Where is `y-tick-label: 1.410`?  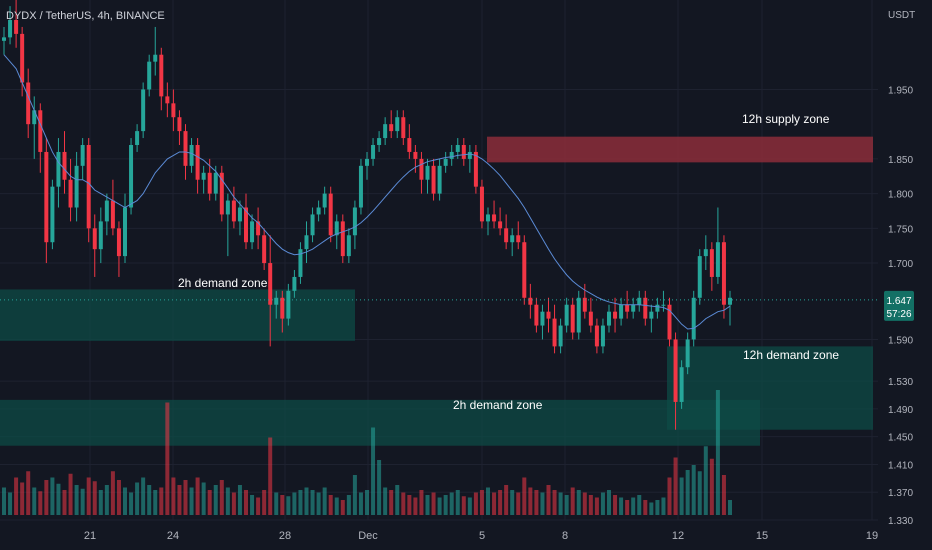 y-tick-label: 1.410 is located at coordinates (900, 465).